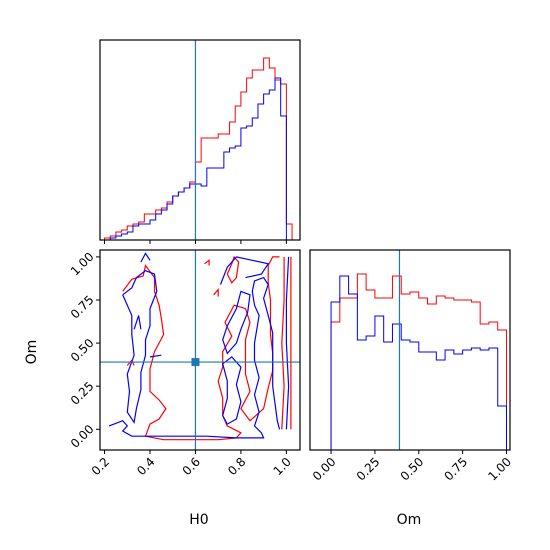 The width and height of the screenshot is (550, 550). Describe the element at coordinates (145, 466) in the screenshot. I see `x-tick-label: 0.4` at that location.